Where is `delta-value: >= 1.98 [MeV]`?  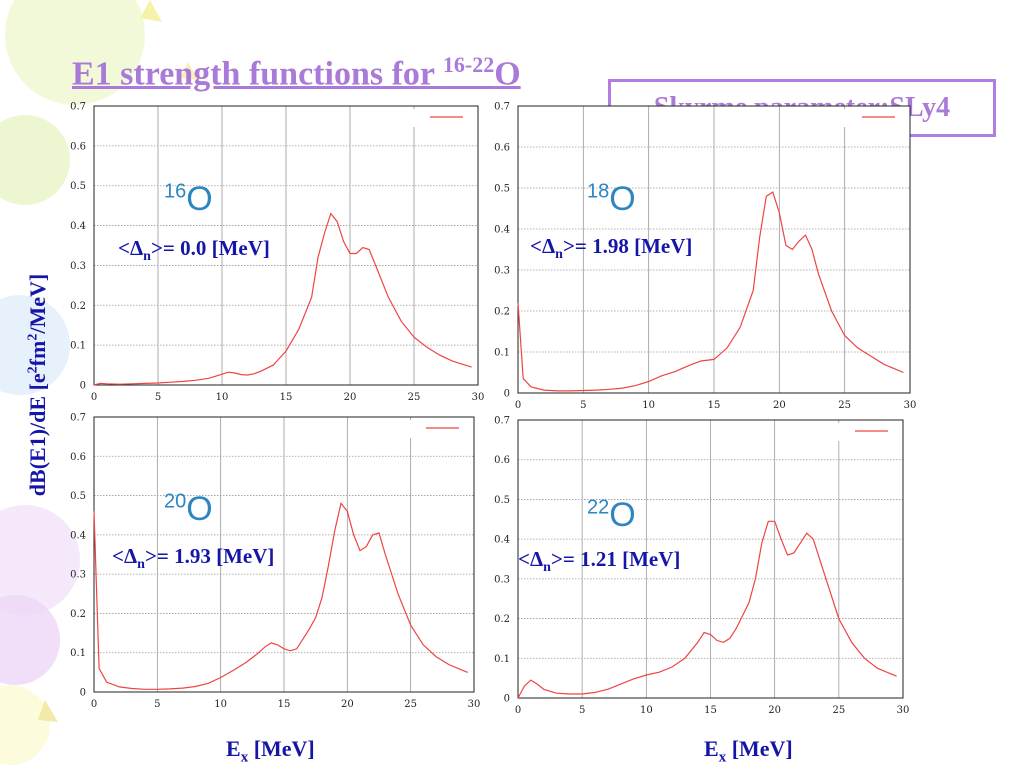 delta-value: >= 1.98 [MeV] is located at coordinates (627, 246).